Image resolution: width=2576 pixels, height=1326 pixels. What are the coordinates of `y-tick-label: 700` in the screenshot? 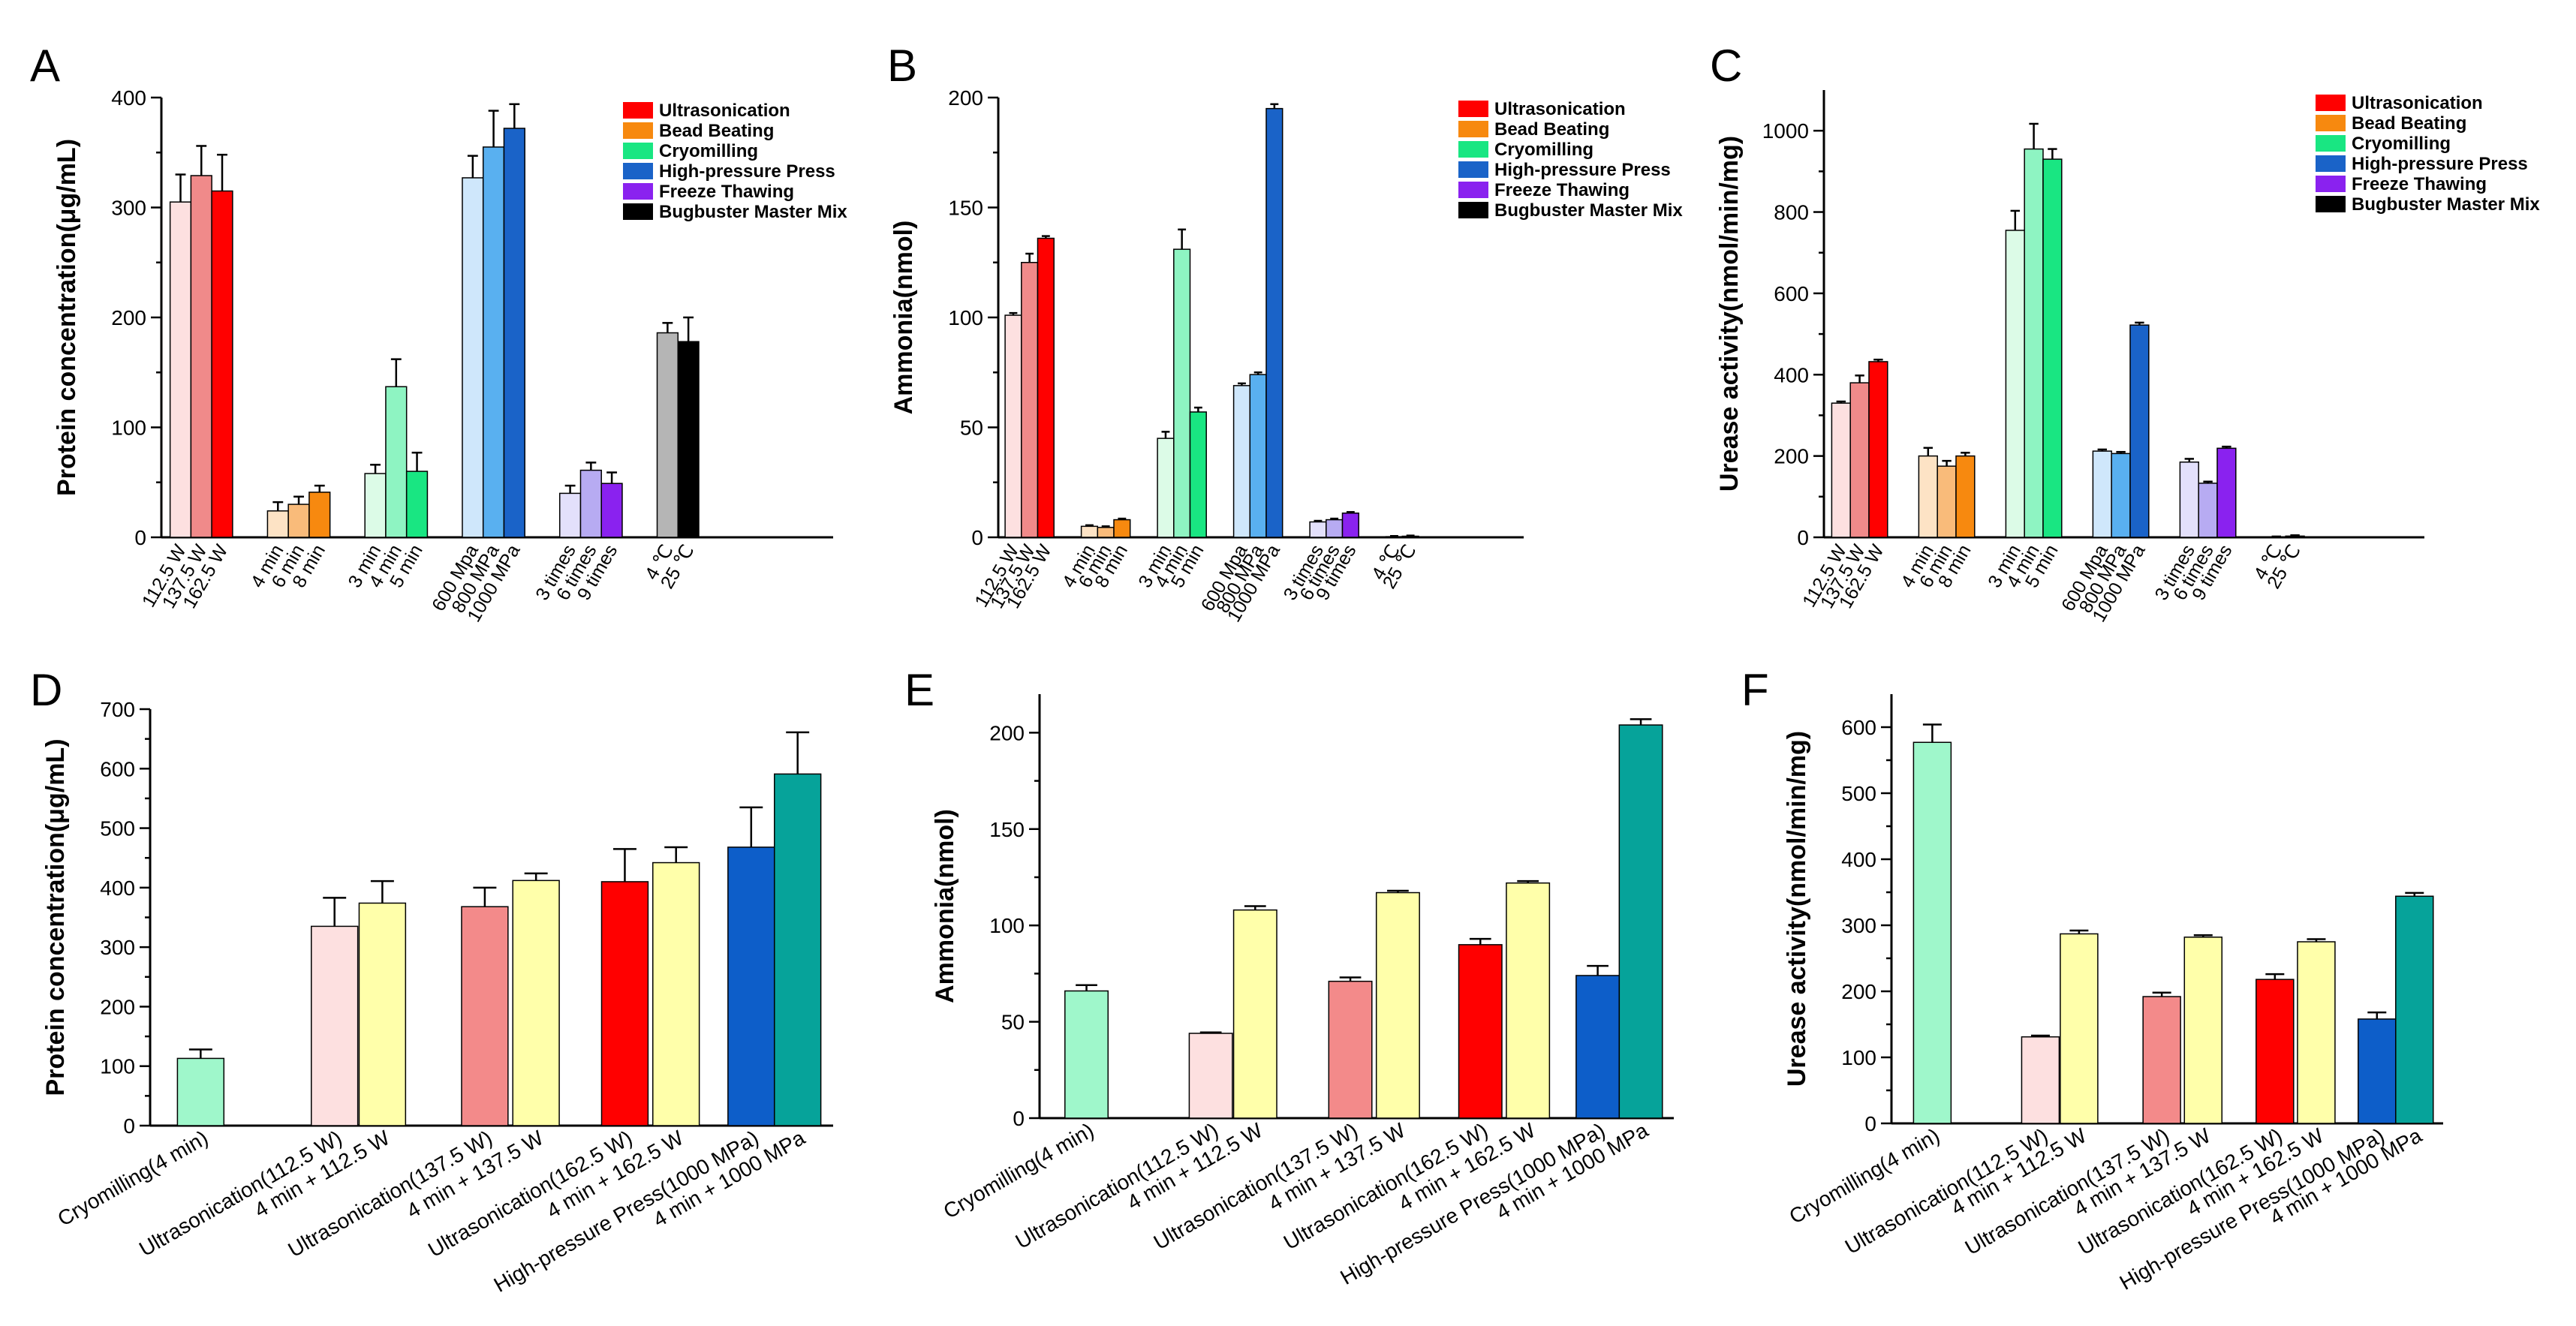 It's located at (118, 709).